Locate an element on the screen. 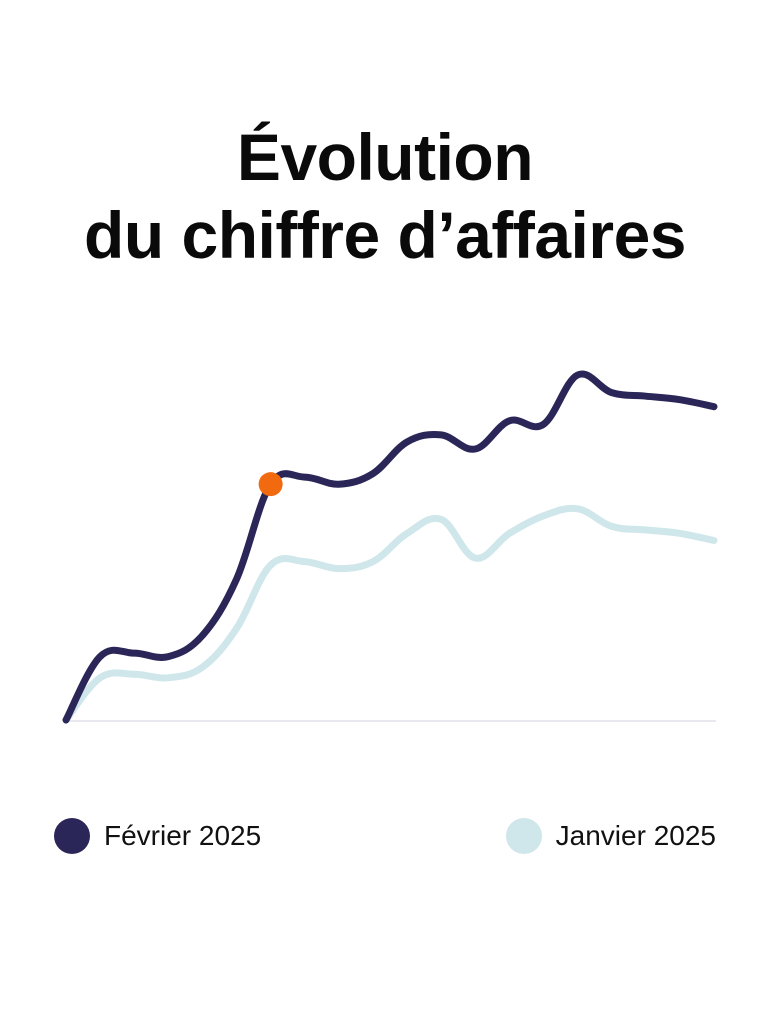 The width and height of the screenshot is (770, 1024). legend-swatch-fevrier is located at coordinates (72, 836).